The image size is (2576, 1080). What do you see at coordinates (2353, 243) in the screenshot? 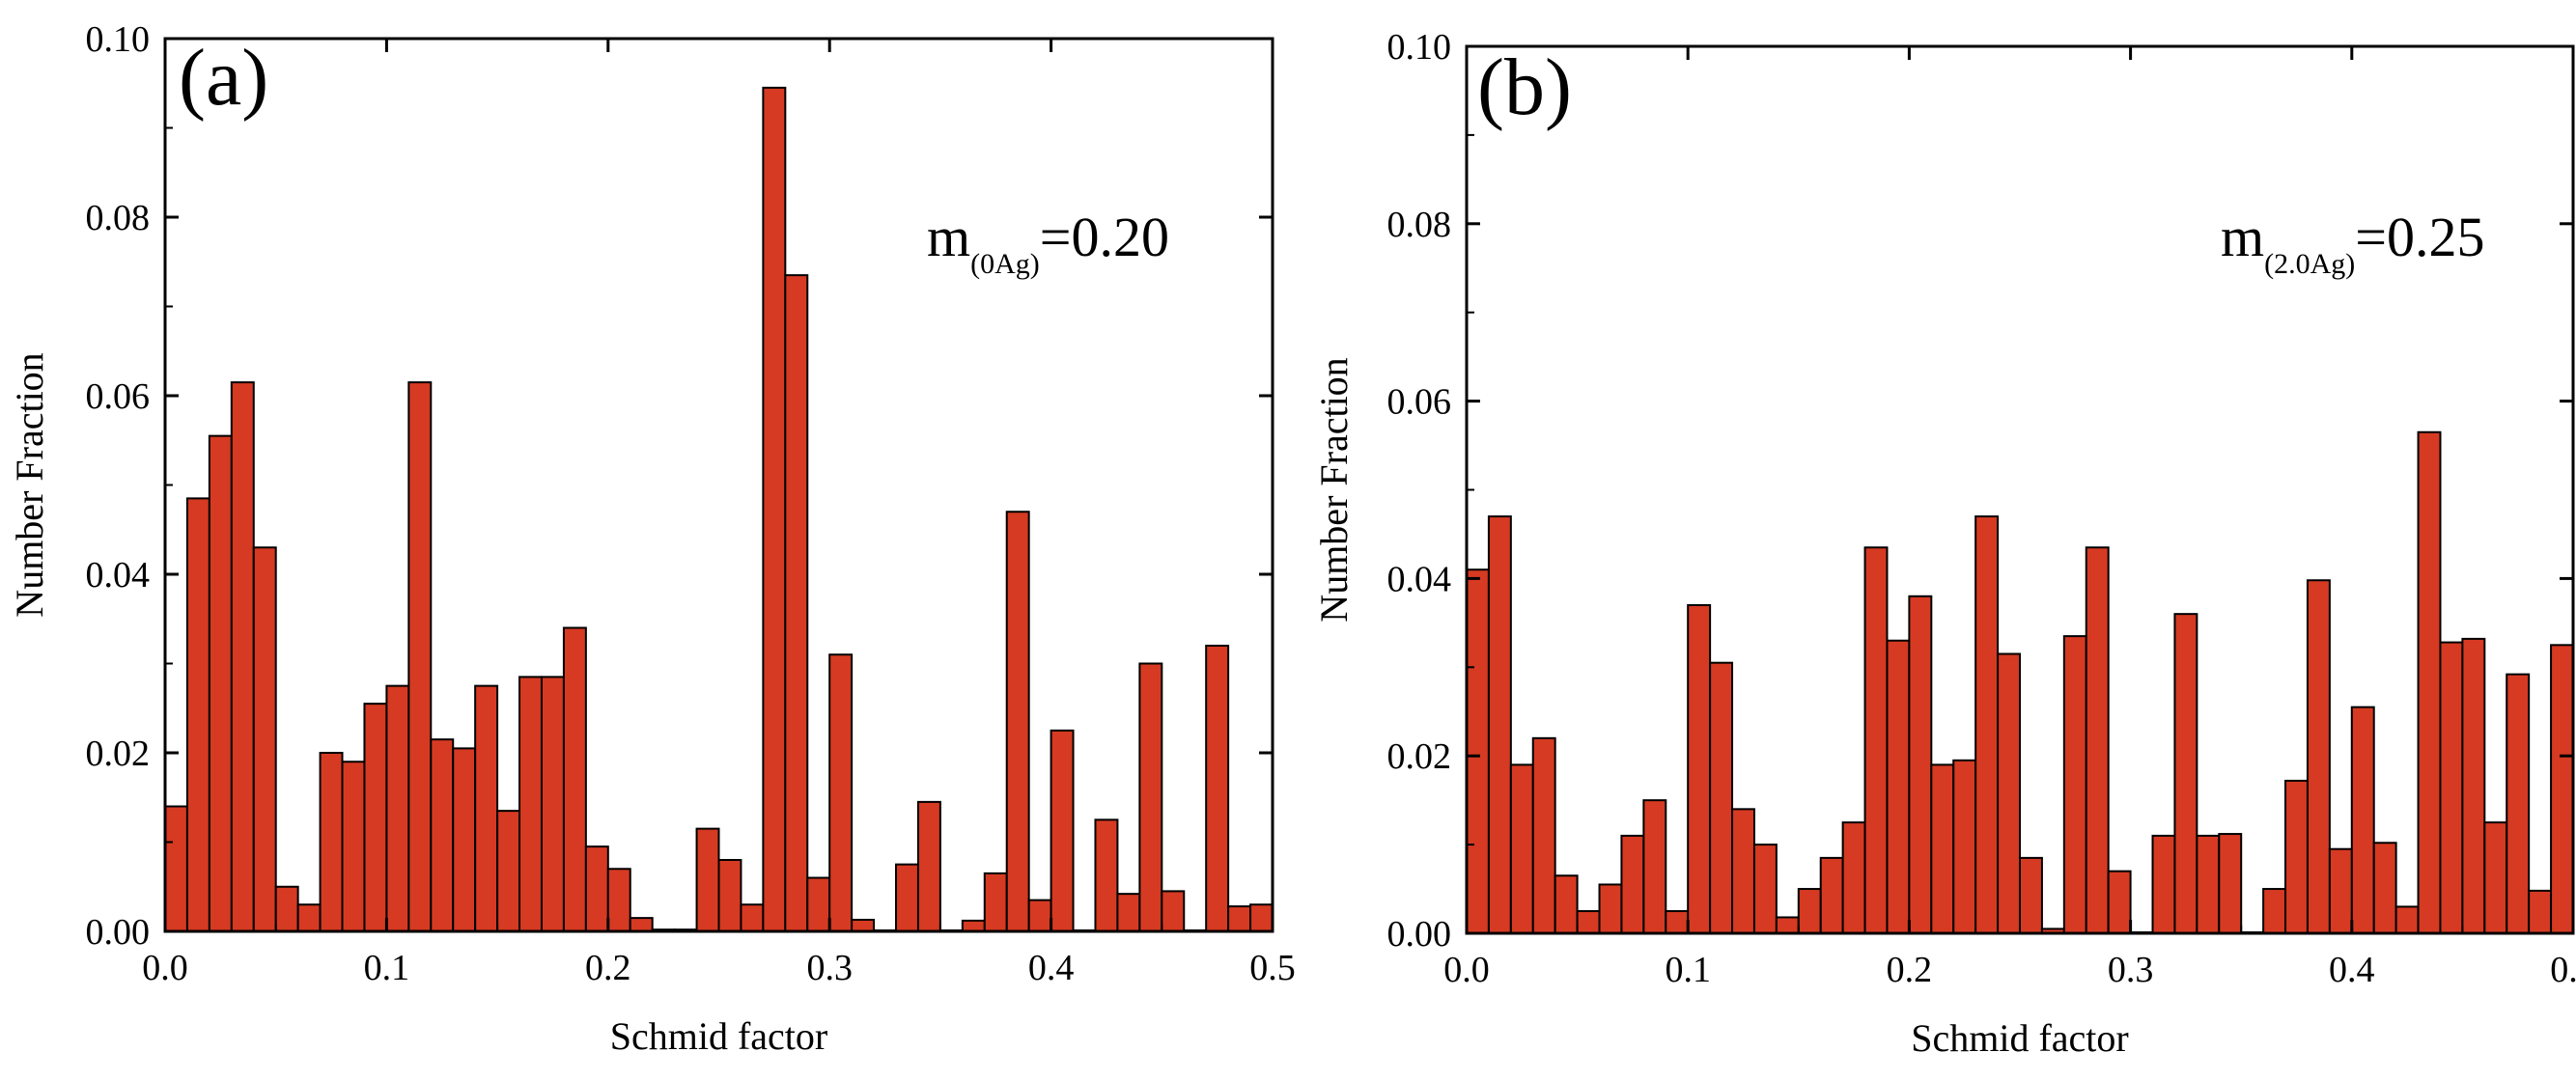
I see `schmid-annotation: m(2.0Ag)=0.25` at bounding box center [2353, 243].